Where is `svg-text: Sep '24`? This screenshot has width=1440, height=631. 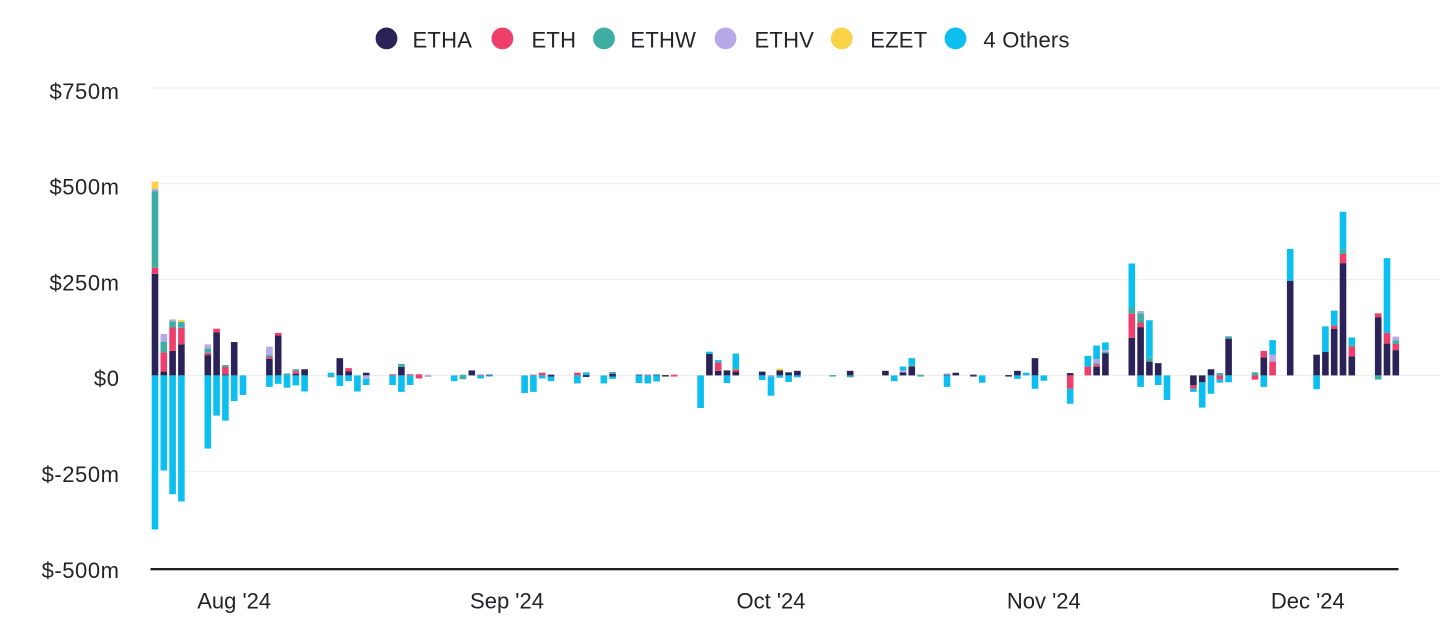
svg-text: Sep '24 is located at coordinates (507, 601).